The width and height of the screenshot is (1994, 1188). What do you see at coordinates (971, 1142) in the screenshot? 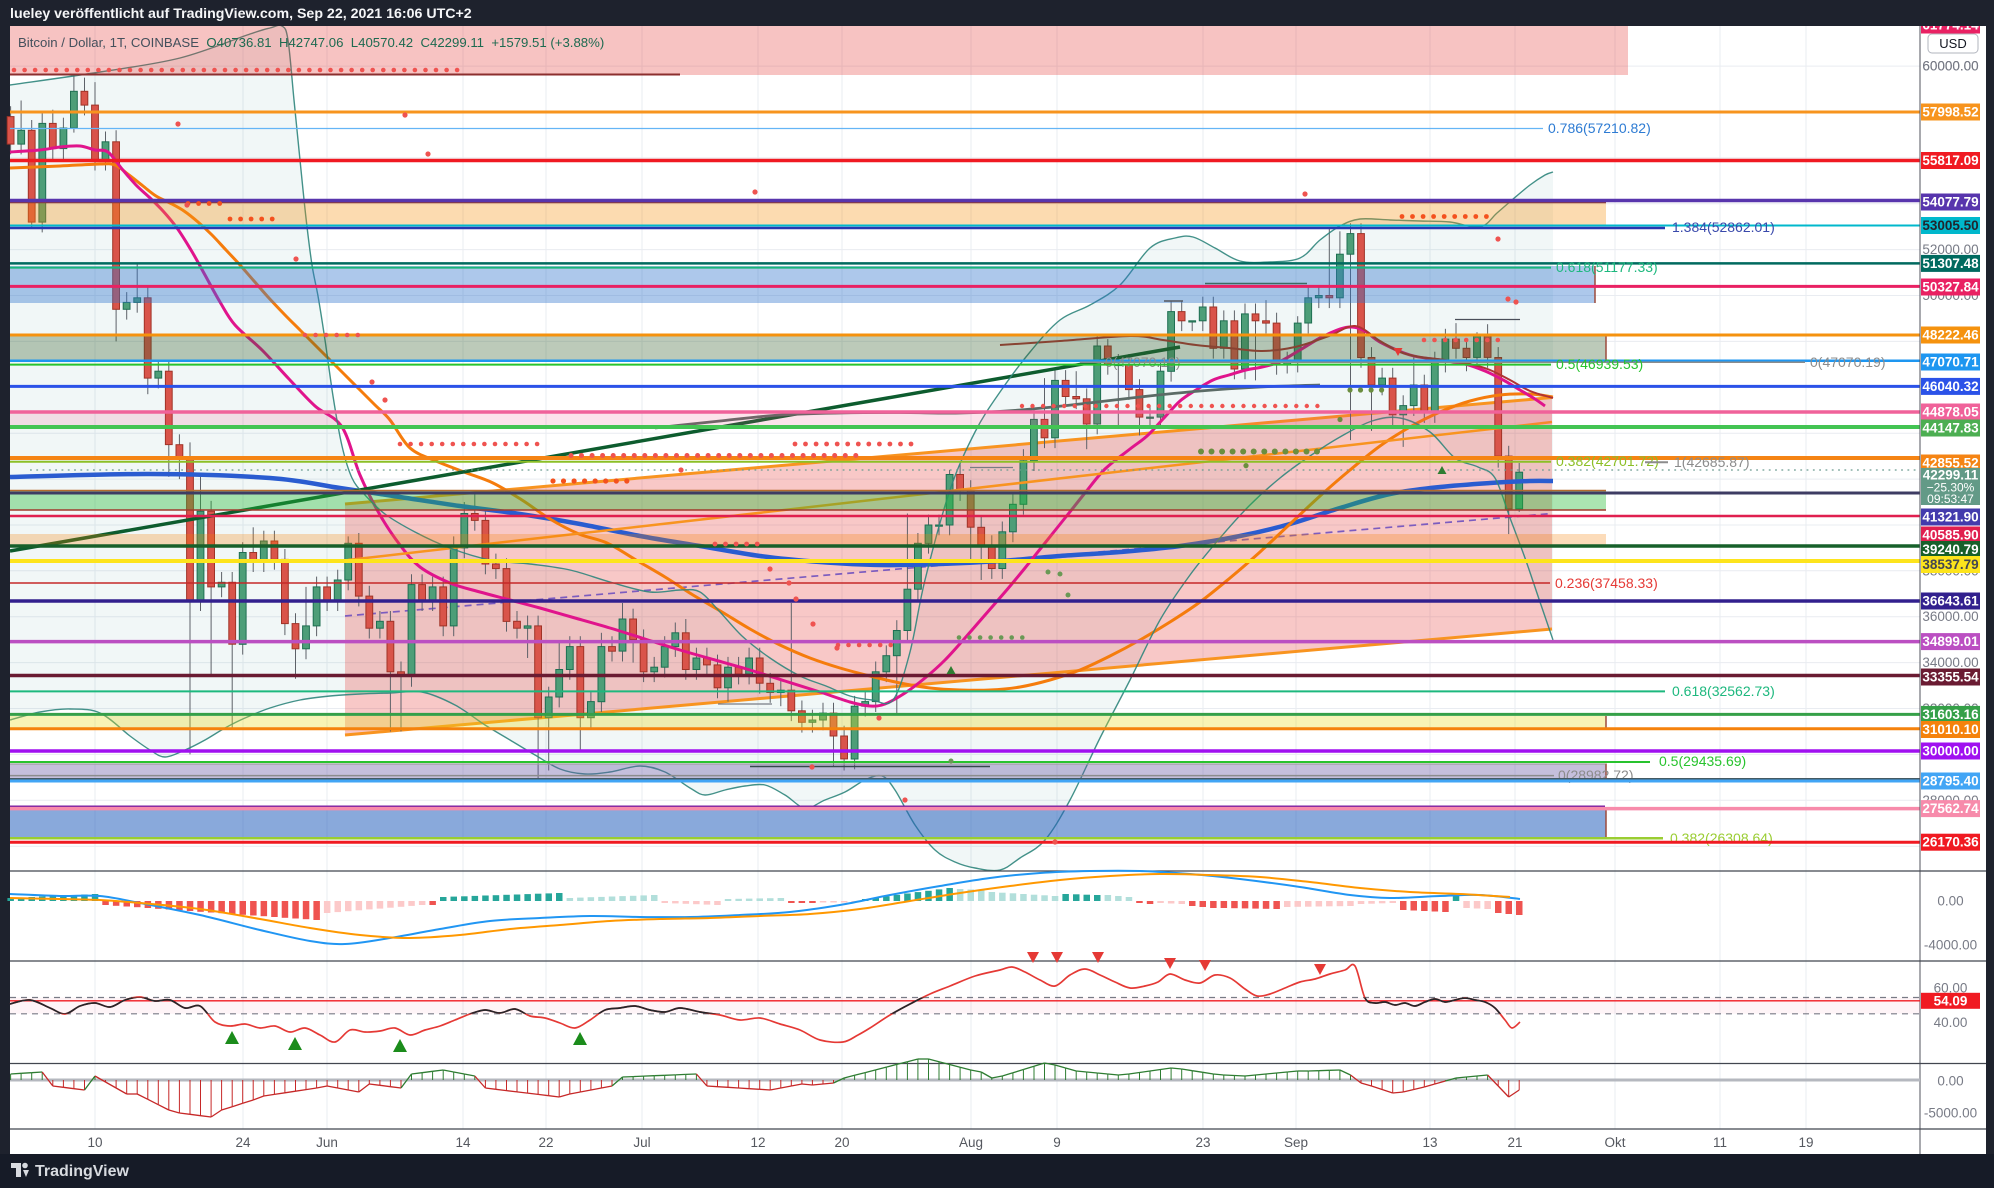
I see `svg-text: Aug` at bounding box center [971, 1142].